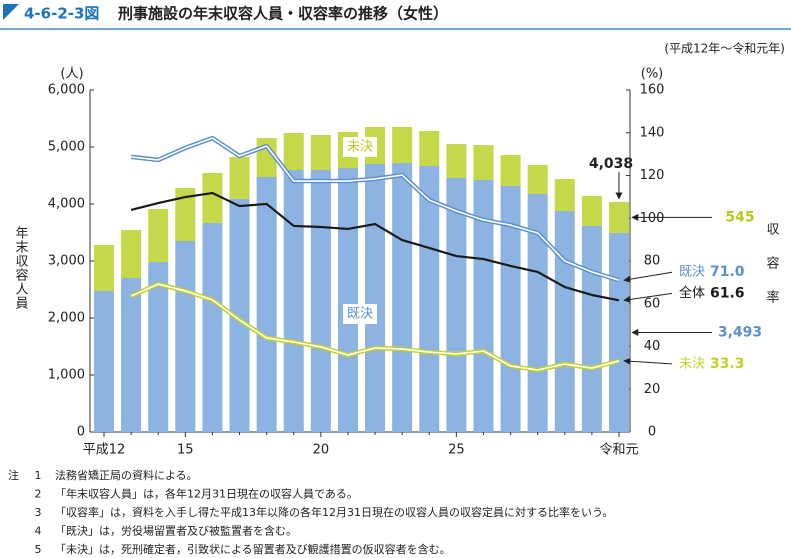 This screenshot has height=558, width=791. I want to click on y2-tick-label: 140, so click(652, 132).